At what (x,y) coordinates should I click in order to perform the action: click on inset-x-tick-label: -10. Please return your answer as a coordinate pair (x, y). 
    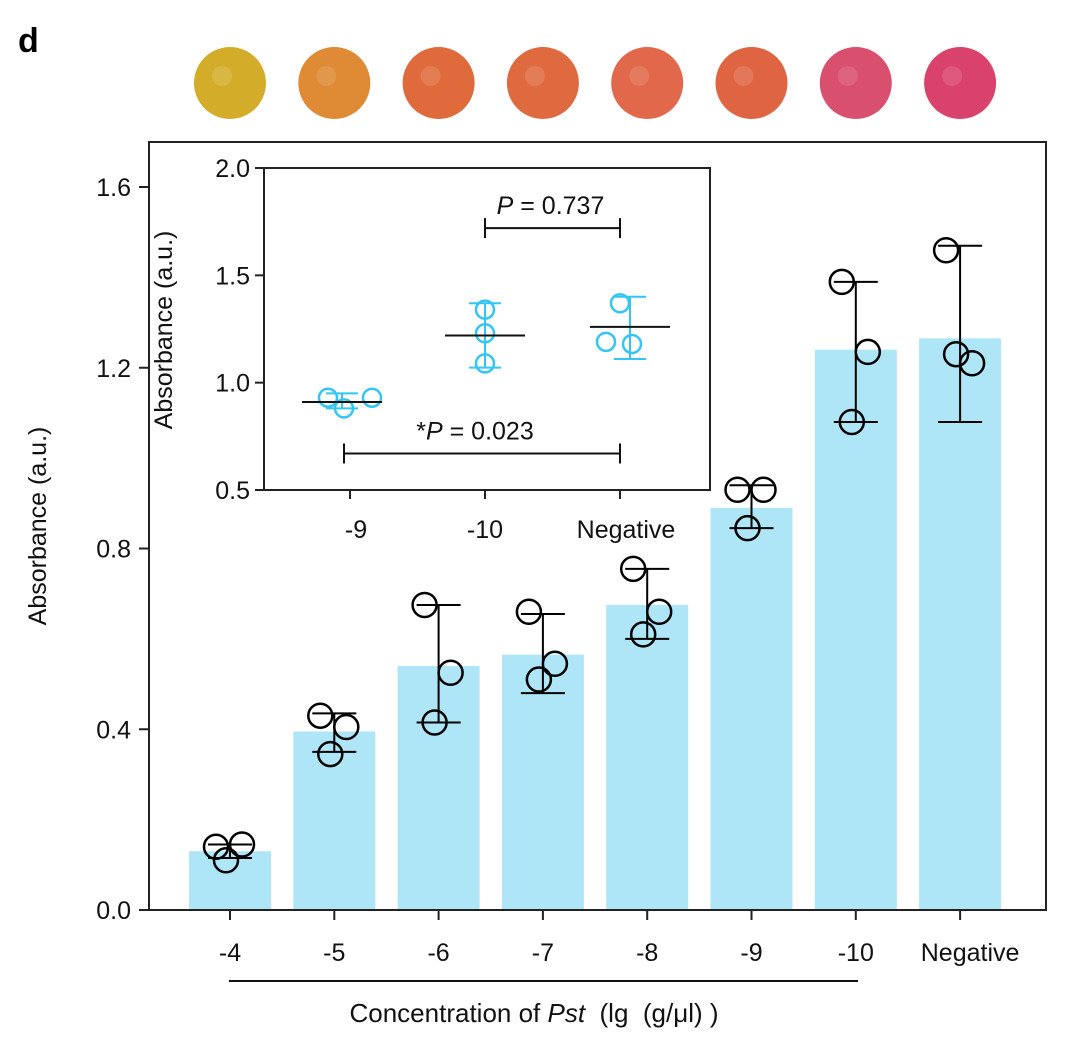
    Looking at the image, I should click on (485, 530).